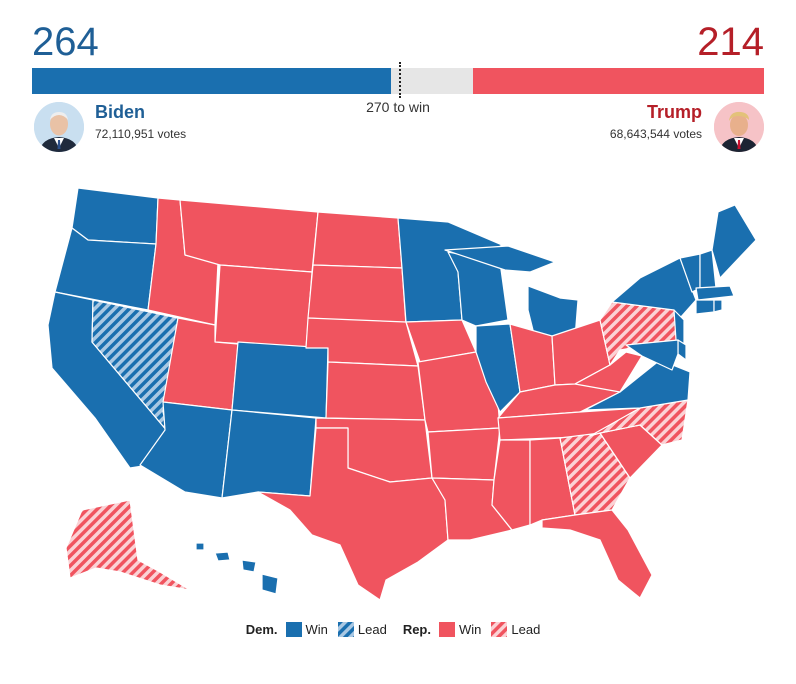  What do you see at coordinates (398, 629) in the screenshot?
I see `map-legend: Dem. Win Lead Rep. Win Lead` at bounding box center [398, 629].